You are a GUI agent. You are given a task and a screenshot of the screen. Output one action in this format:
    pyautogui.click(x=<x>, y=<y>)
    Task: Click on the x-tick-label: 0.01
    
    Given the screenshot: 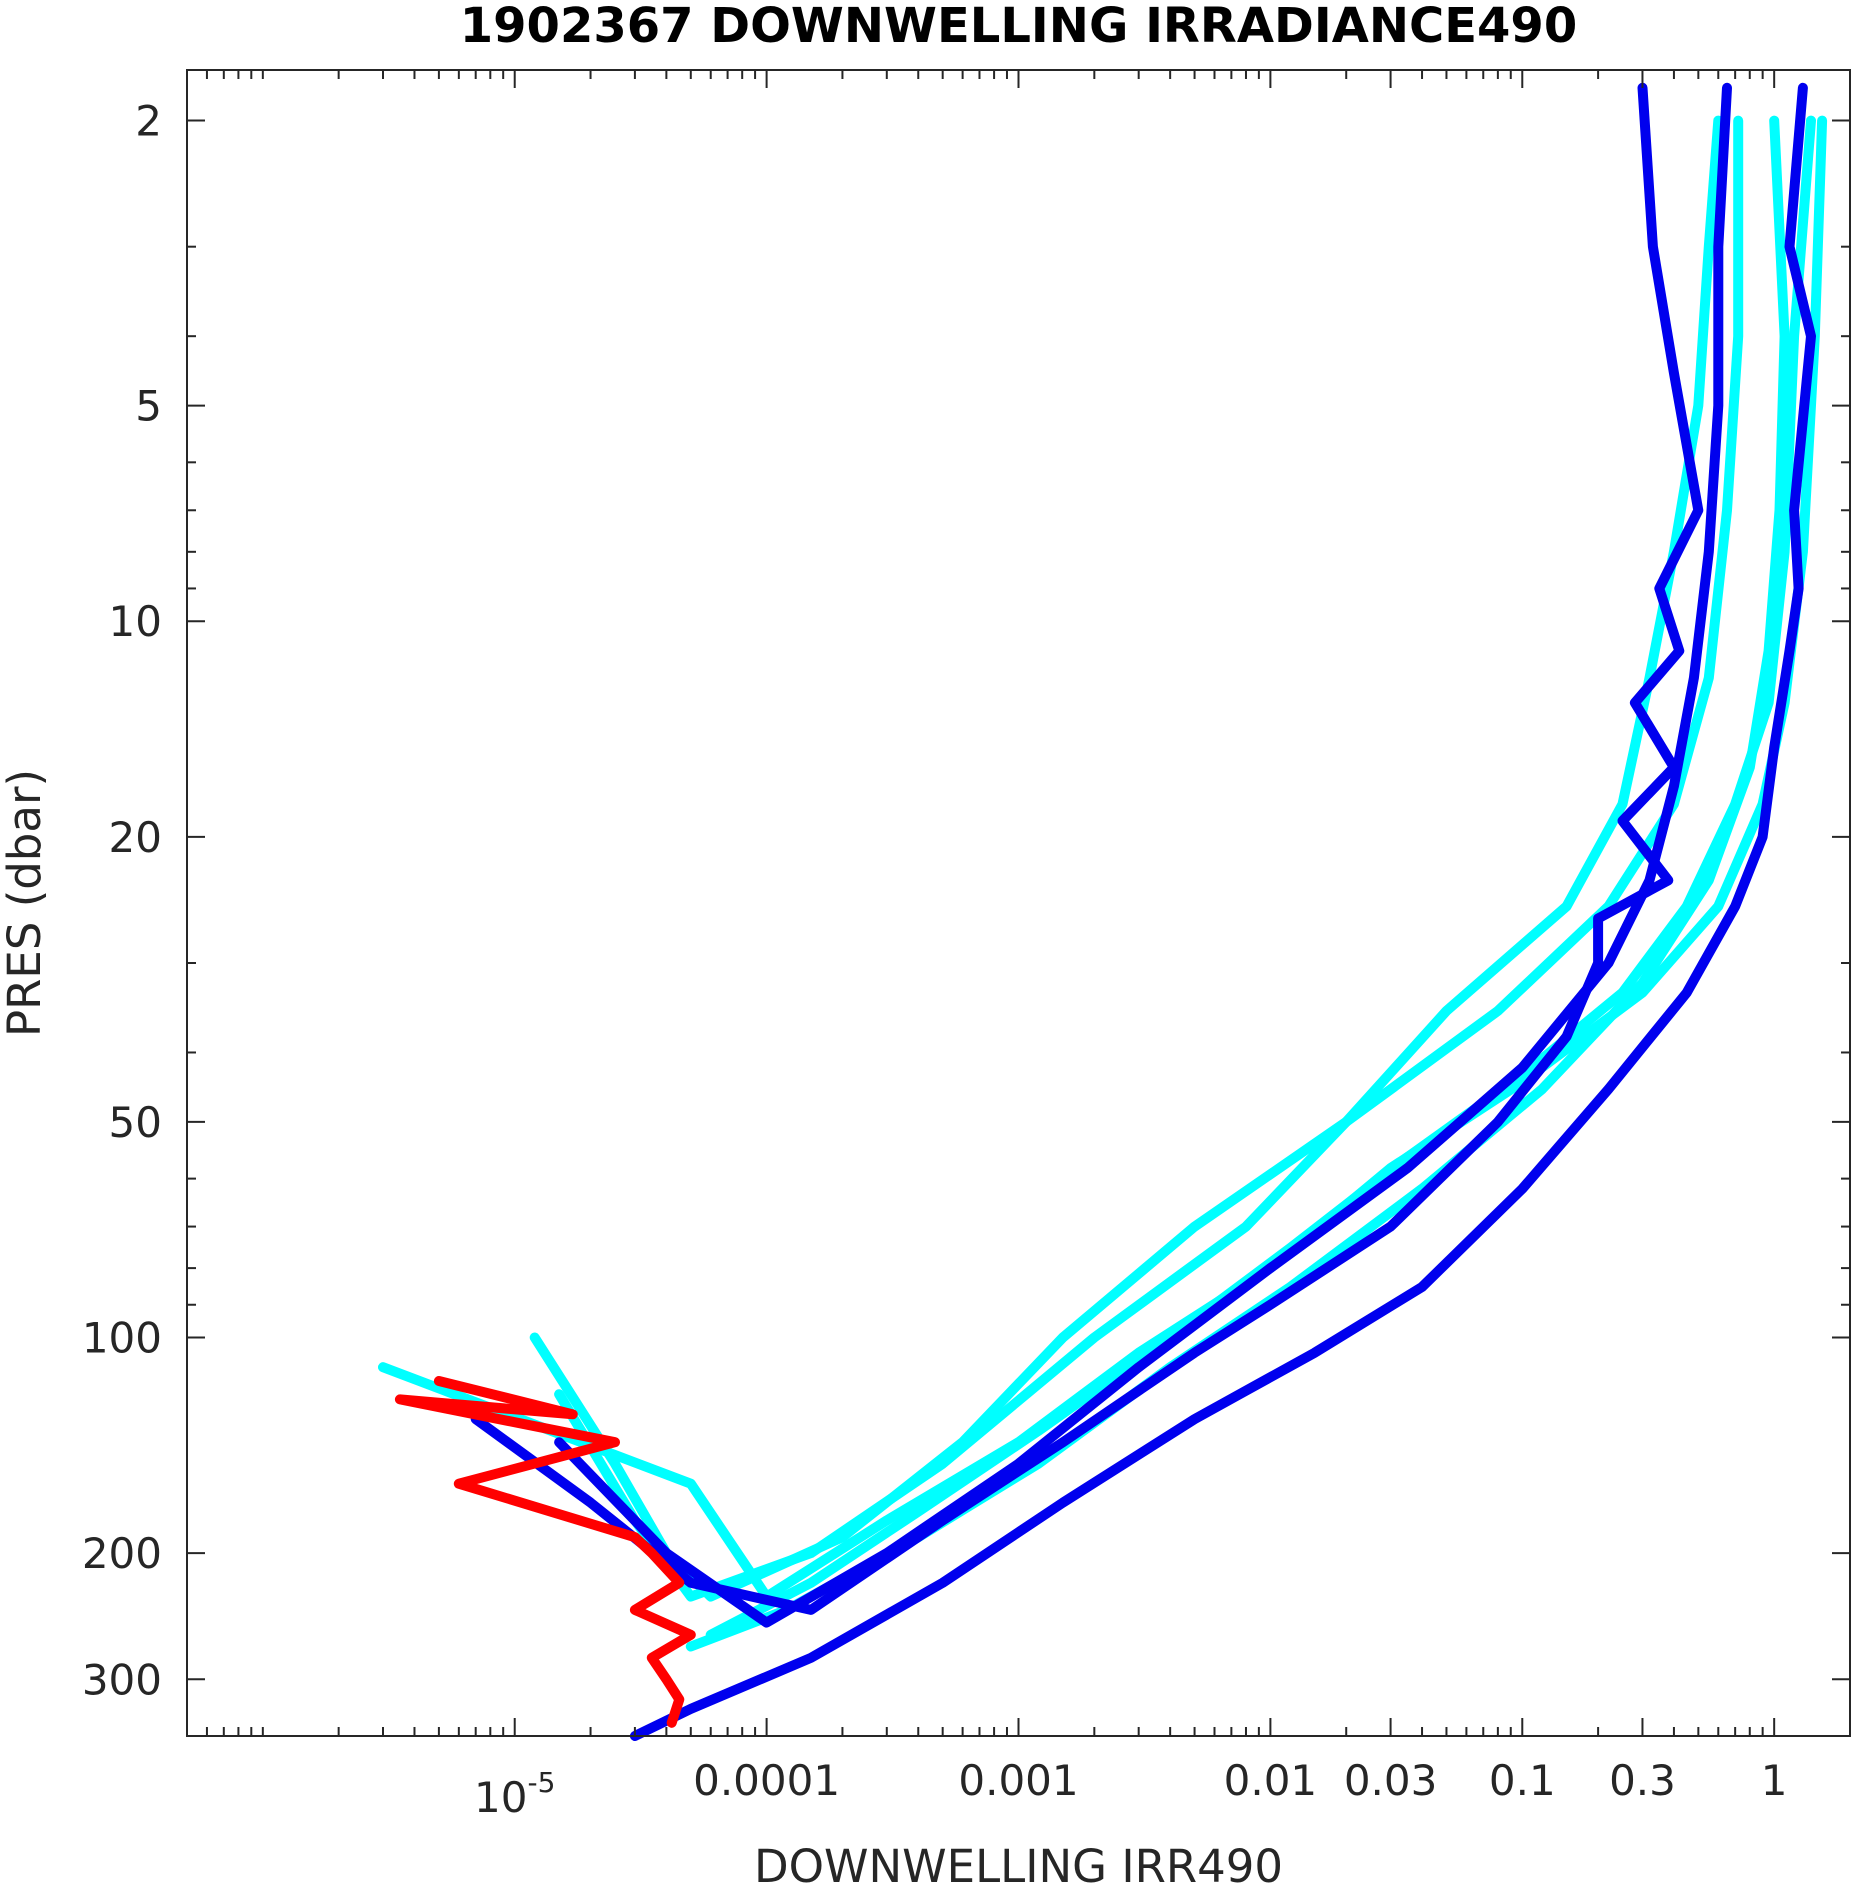 What is the action you would take?
    pyautogui.click(x=1271, y=1780)
    